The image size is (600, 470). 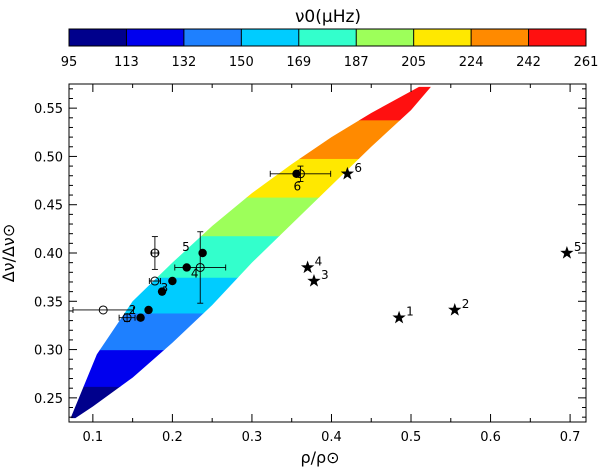 What do you see at coordinates (126, 62) in the screenshot?
I see `colorbar-tick-label: 113` at bounding box center [126, 62].